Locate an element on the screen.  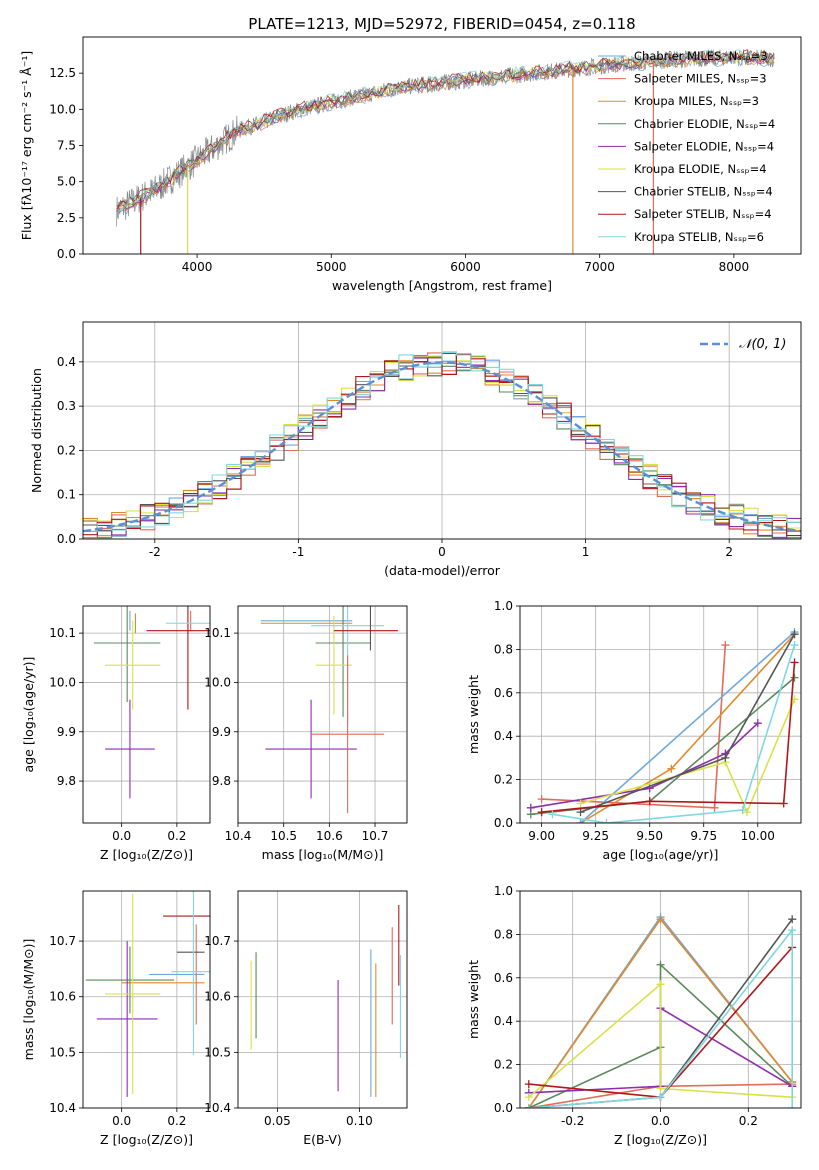
y-tick-label: 9.9 is located at coordinates (221, 732).